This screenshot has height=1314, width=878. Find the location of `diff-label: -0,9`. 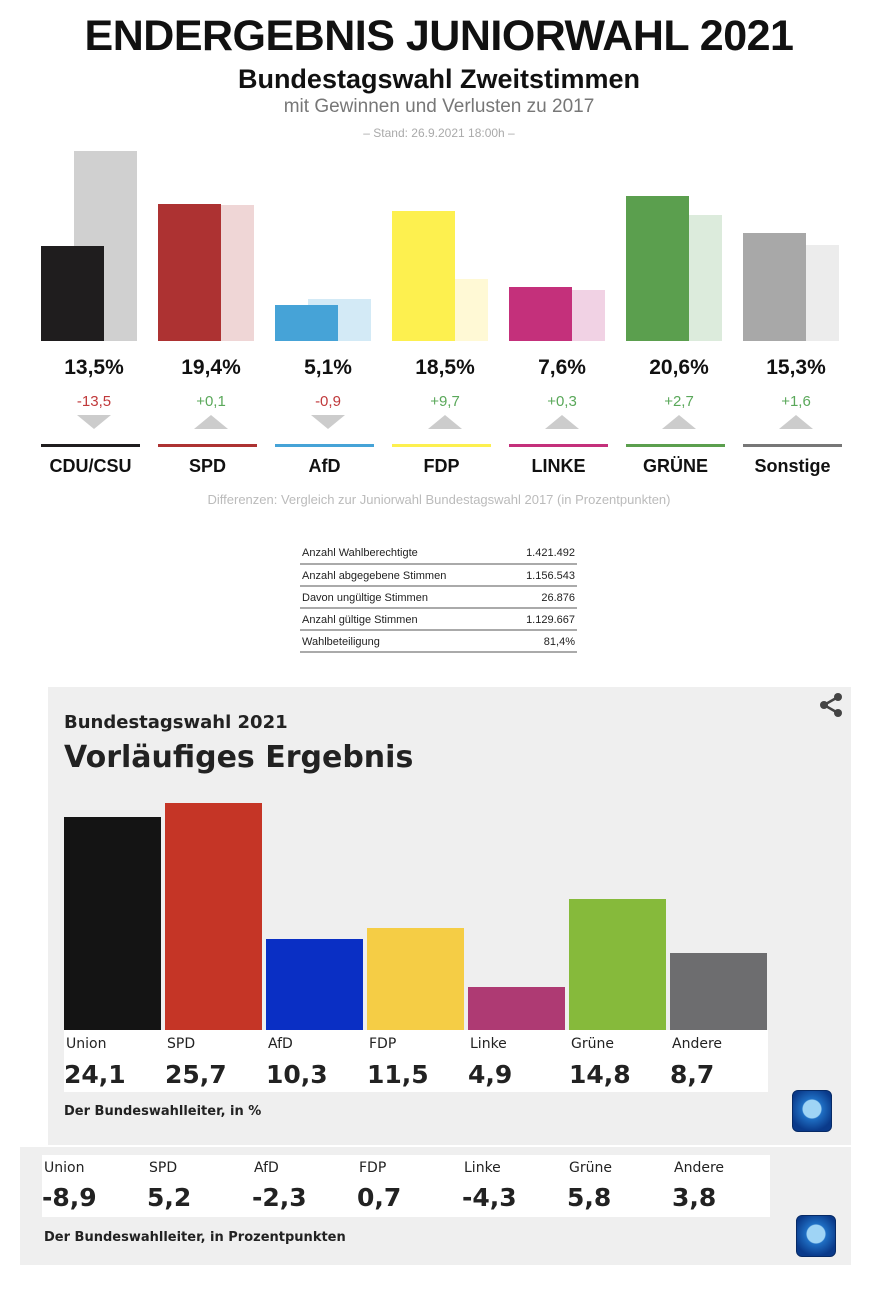

diff-label: -0,9 is located at coordinates (328, 401).